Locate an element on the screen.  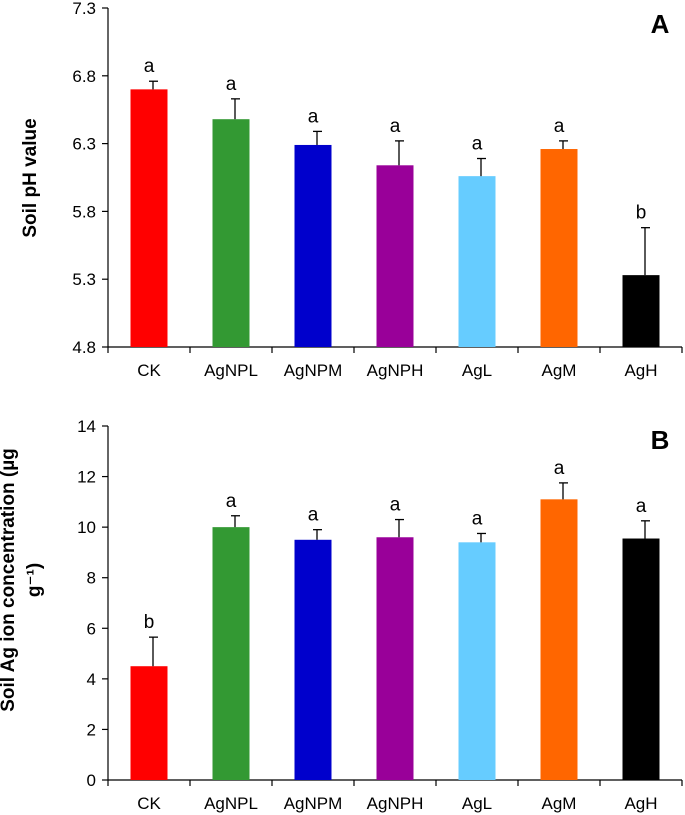
y-tick-label: 0 is located at coordinates (91, 780).